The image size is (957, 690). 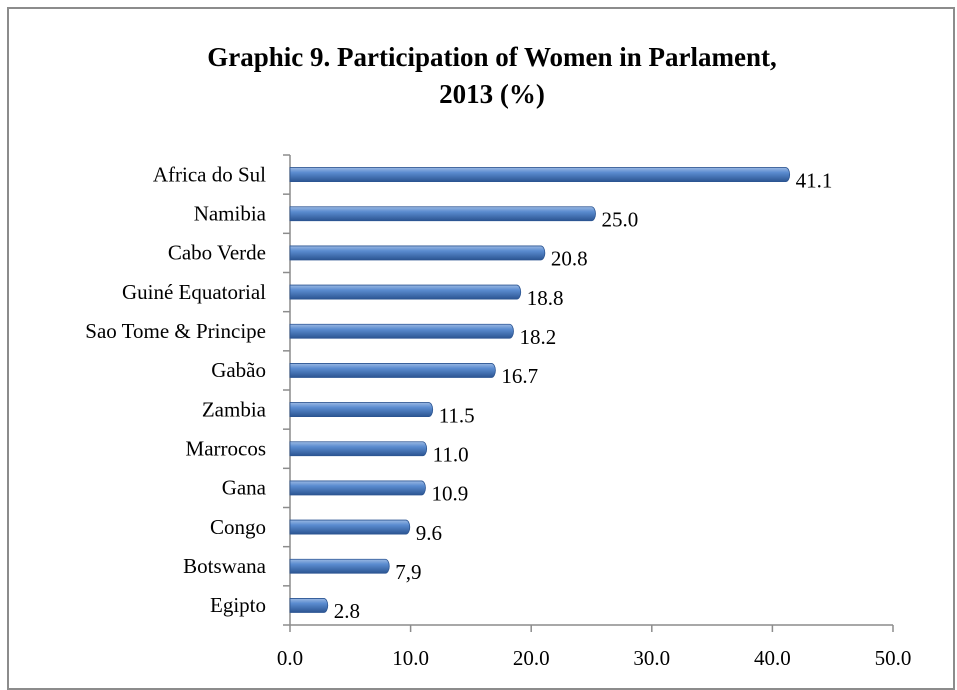 I want to click on data-label: 2.8, so click(x=347, y=611).